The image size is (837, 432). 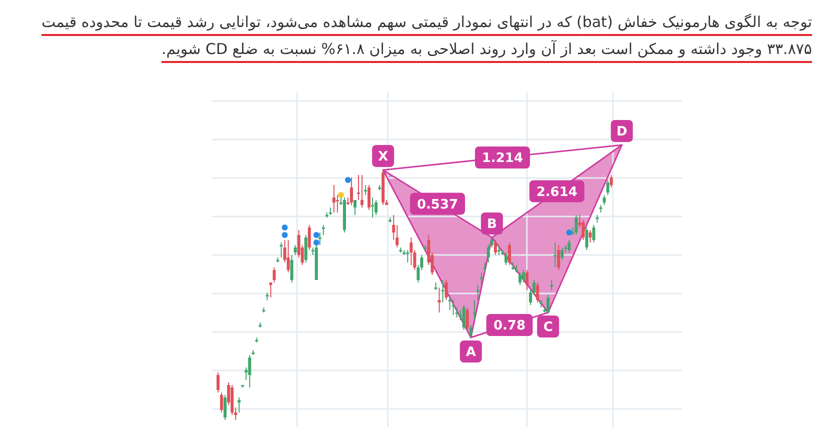 What do you see at coordinates (437, 204) in the screenshot?
I see `series-label: 0.537` at bounding box center [437, 204].